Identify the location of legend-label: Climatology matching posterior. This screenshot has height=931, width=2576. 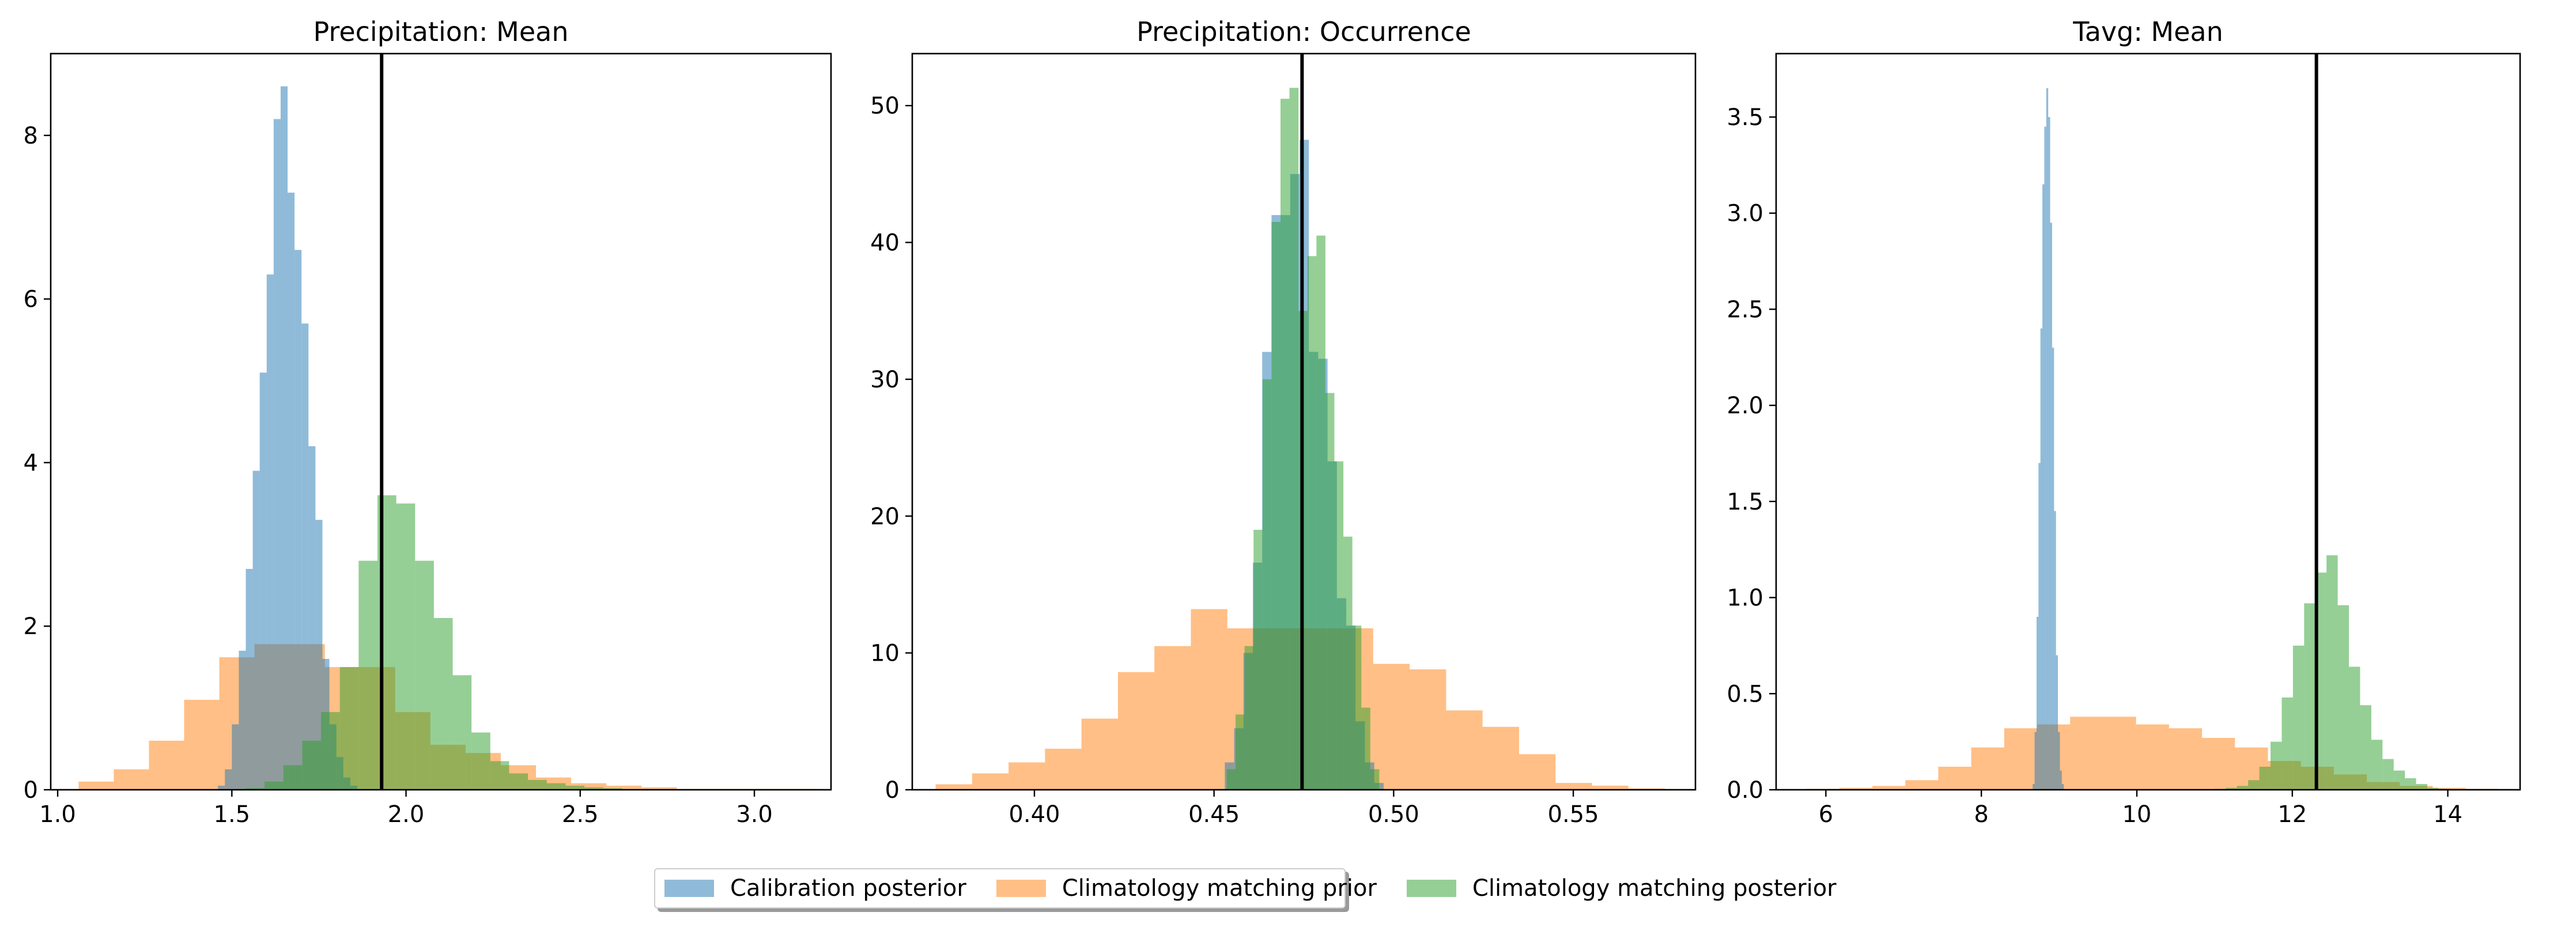
(1654, 888).